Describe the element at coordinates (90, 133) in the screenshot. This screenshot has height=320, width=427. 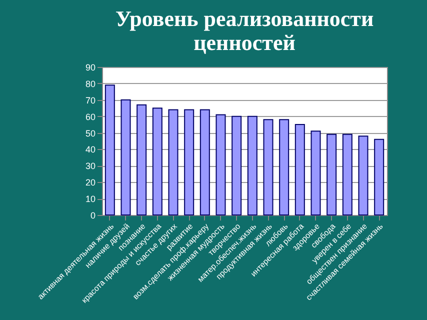
I see `y-tick-label: 50` at that location.